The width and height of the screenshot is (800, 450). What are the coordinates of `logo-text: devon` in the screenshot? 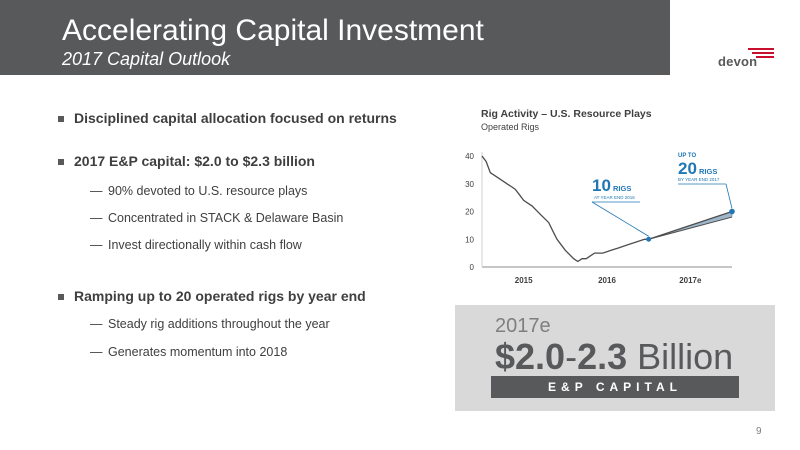 It's located at (738, 61).